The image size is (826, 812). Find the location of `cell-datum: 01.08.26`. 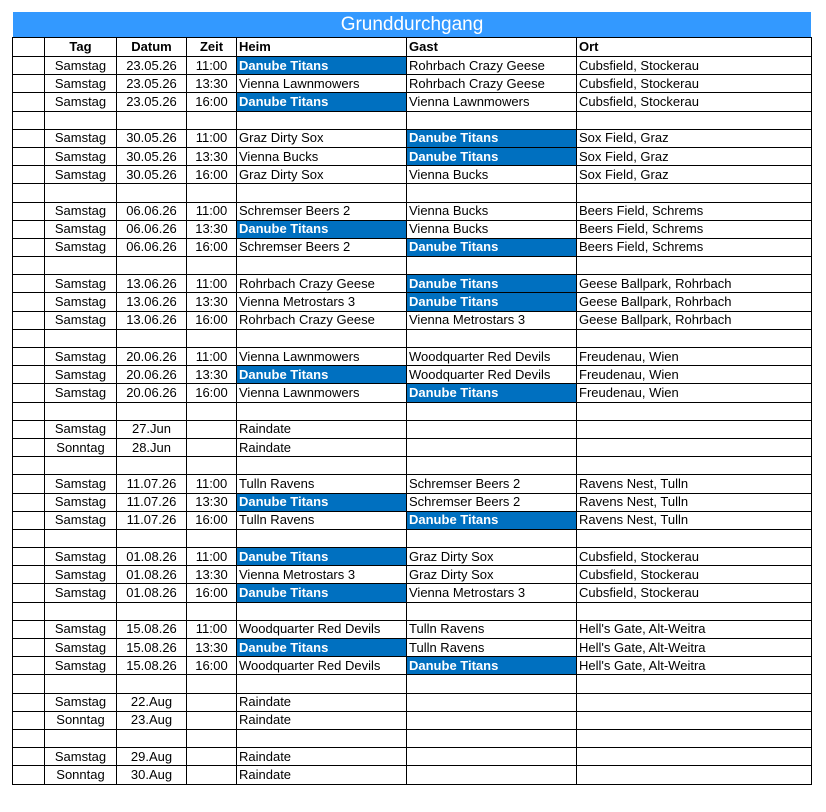

cell-datum: 01.08.26 is located at coordinates (151, 557).